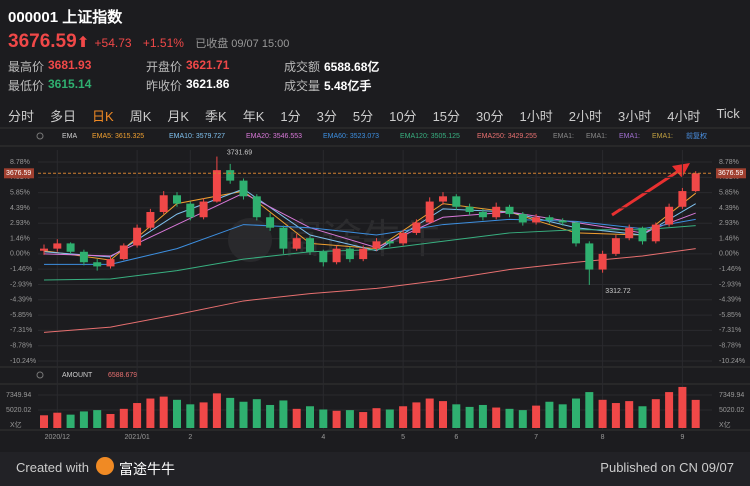 This screenshot has height=486, width=750. What do you see at coordinates (682, 437) in the screenshot?
I see `x-tick-label: 9` at bounding box center [682, 437].